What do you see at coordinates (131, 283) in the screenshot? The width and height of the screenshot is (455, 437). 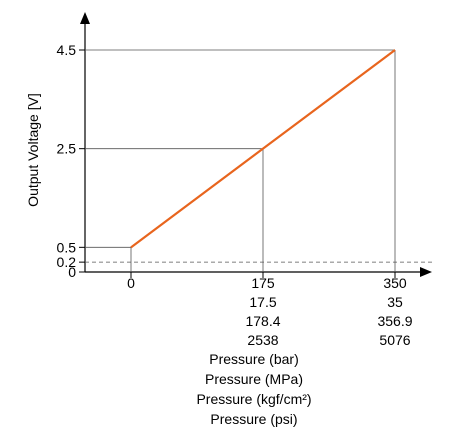 I see `x-tick-label: 0` at bounding box center [131, 283].